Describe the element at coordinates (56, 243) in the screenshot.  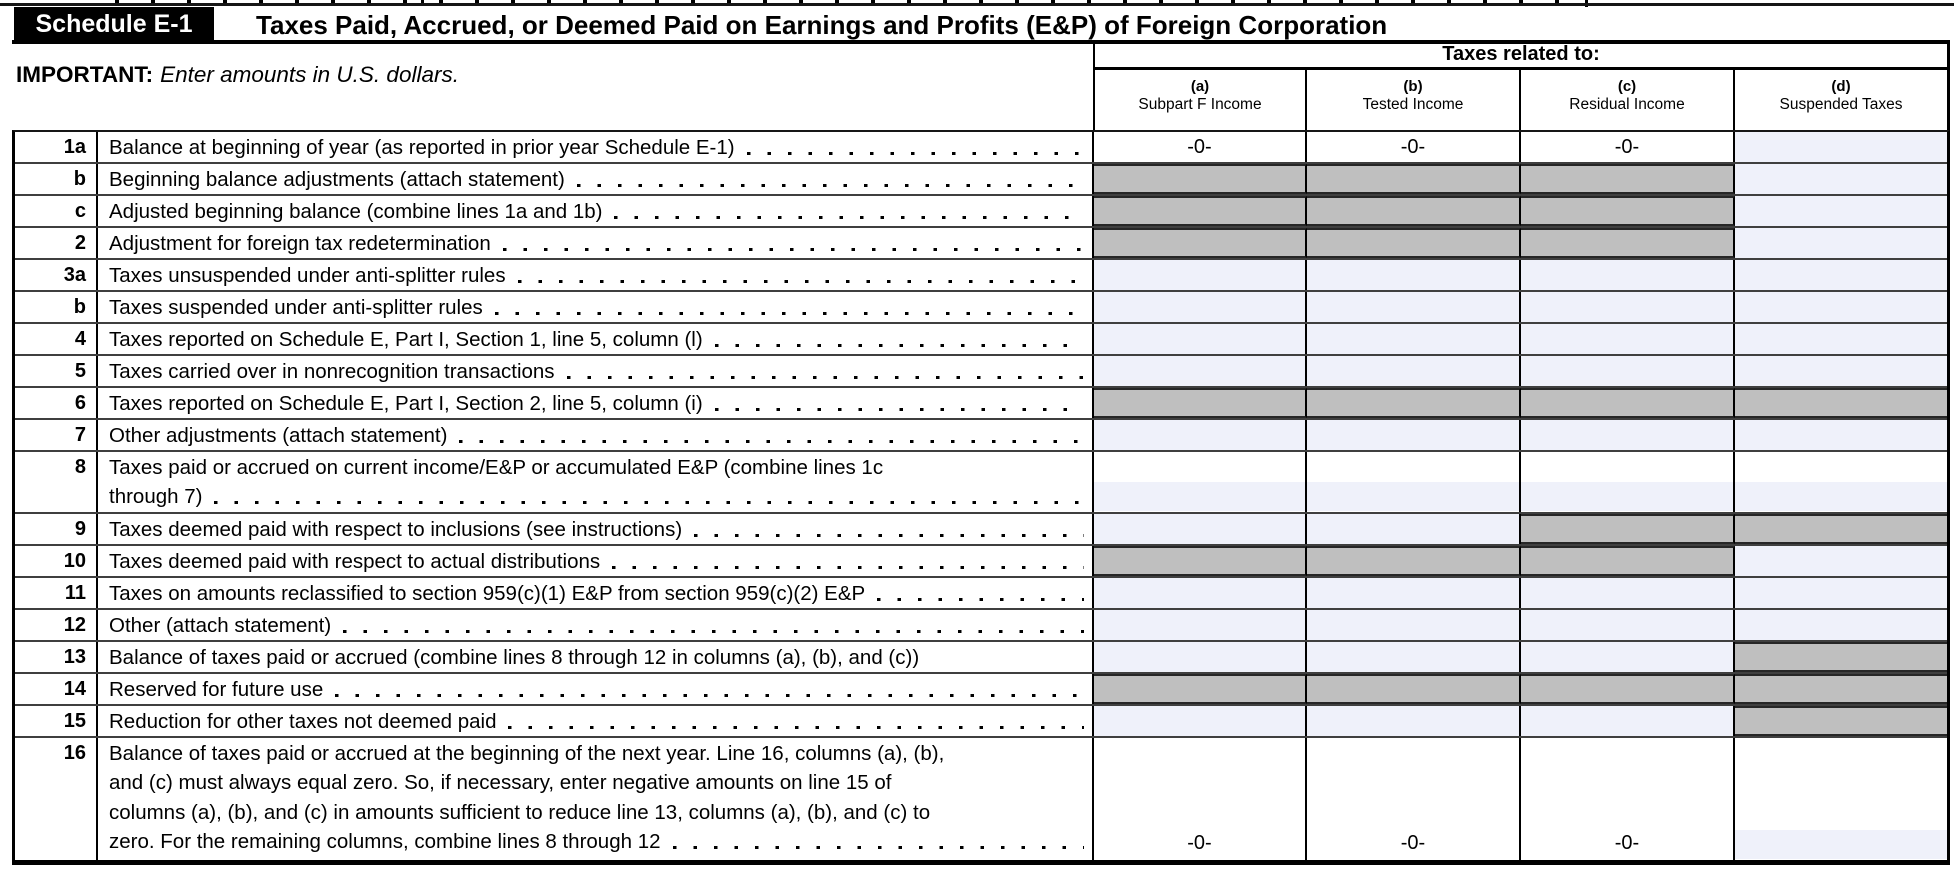
I see `line-number: 2` at that location.